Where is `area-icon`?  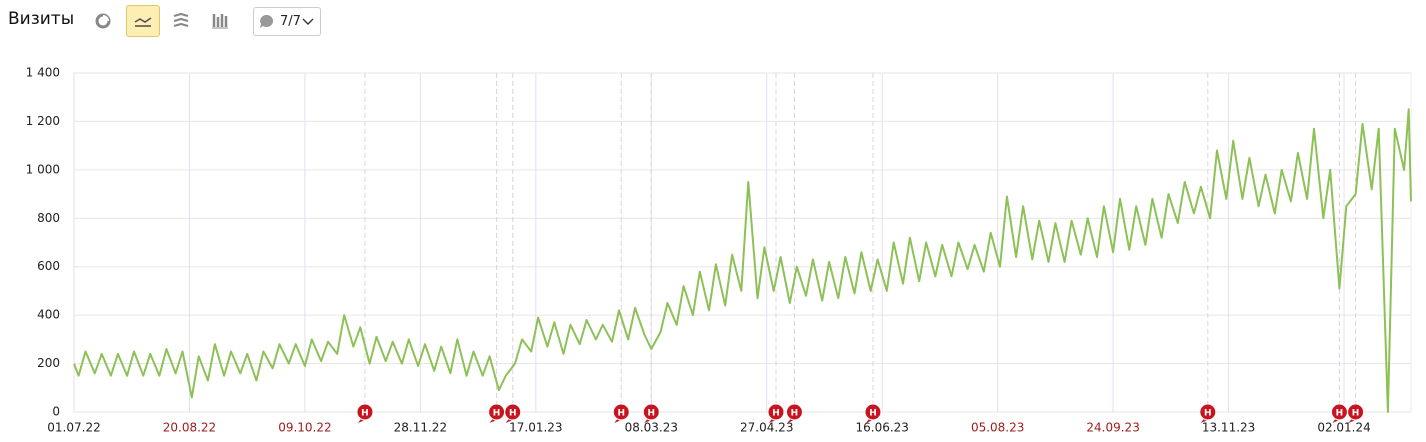
area-icon is located at coordinates (181, 20).